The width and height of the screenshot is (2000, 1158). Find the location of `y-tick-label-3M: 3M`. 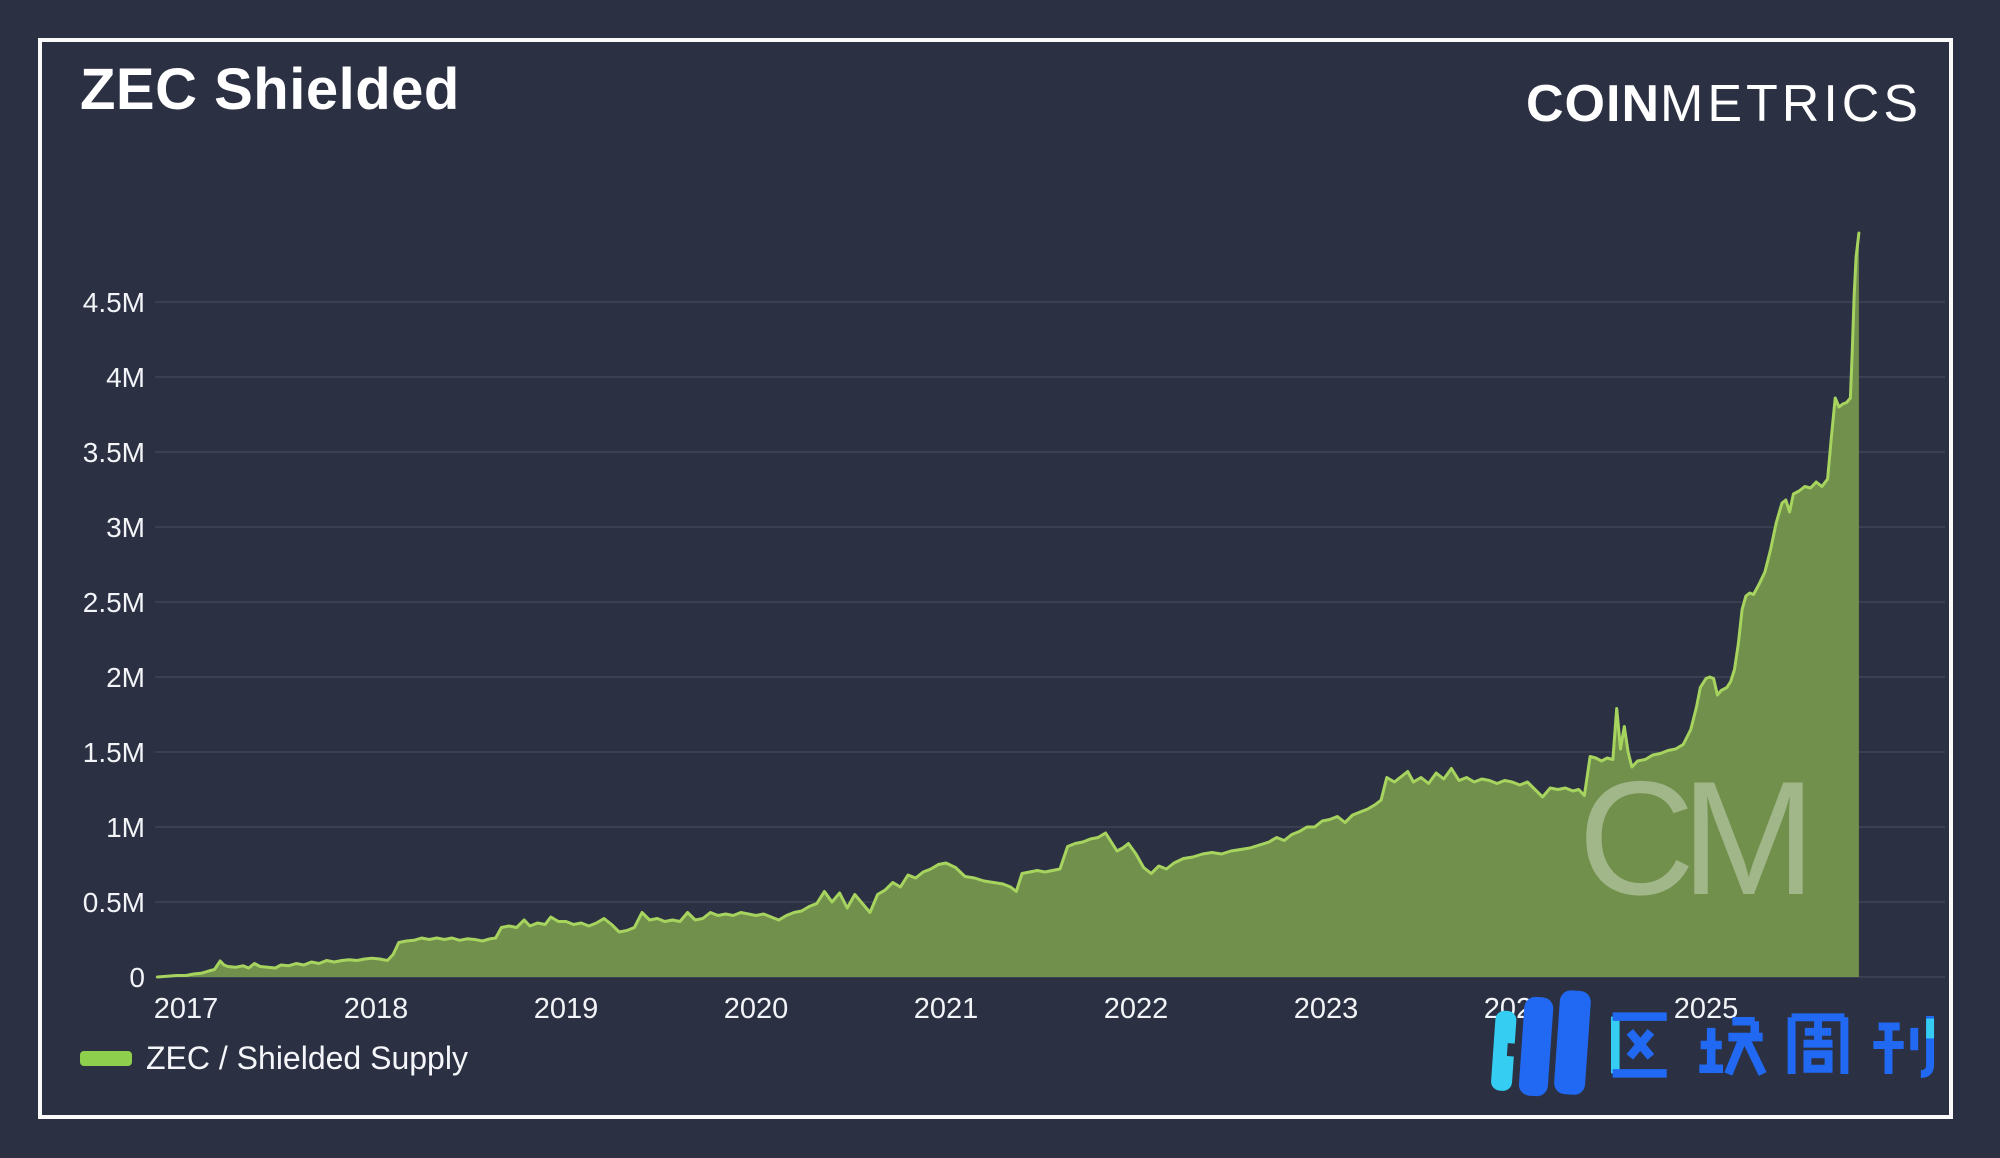

y-tick-label-3M: 3M is located at coordinates (125, 527).